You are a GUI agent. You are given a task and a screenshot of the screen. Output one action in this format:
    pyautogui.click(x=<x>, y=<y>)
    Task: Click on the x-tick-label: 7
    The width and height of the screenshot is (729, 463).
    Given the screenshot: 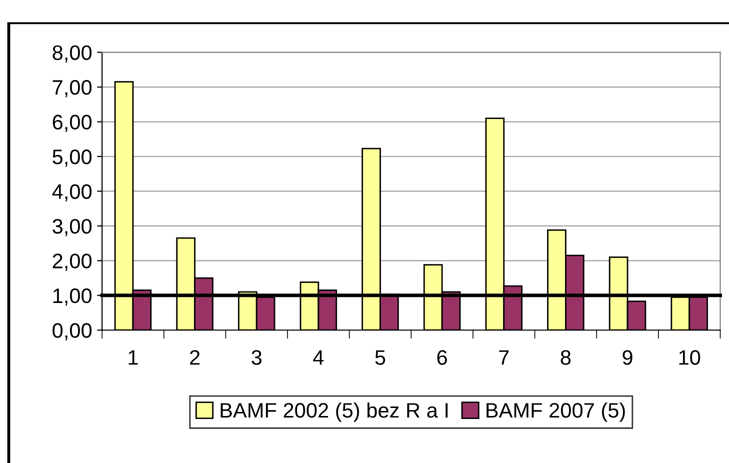 What is the action you would take?
    pyautogui.click(x=504, y=357)
    